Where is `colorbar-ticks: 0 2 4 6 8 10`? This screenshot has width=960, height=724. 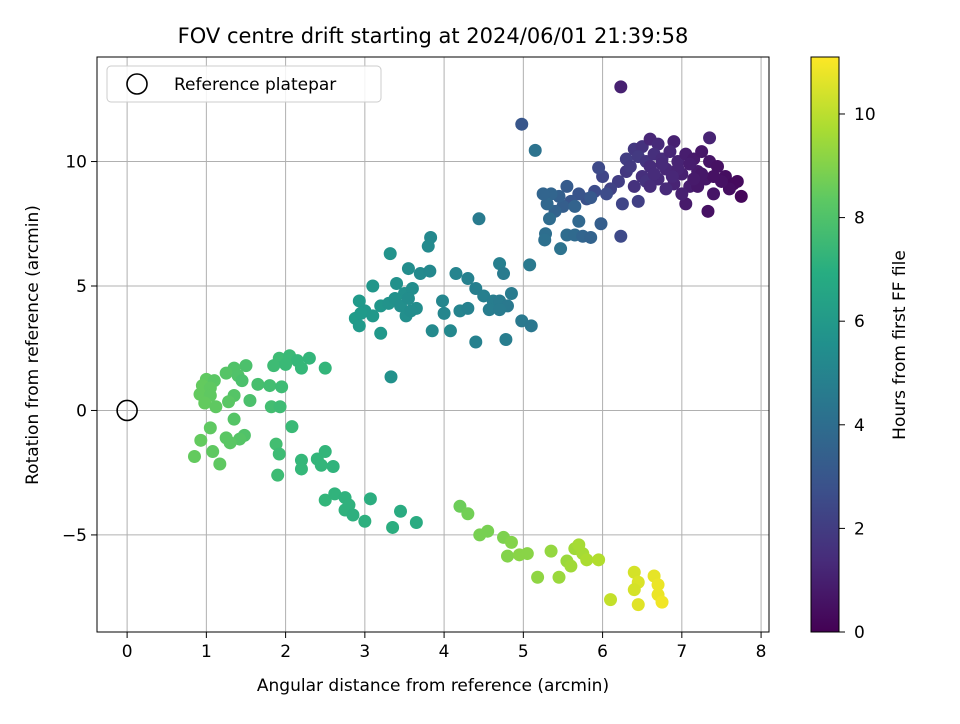 colorbar-ticks: 0 2 4 6 8 10 is located at coordinates (857, 374).